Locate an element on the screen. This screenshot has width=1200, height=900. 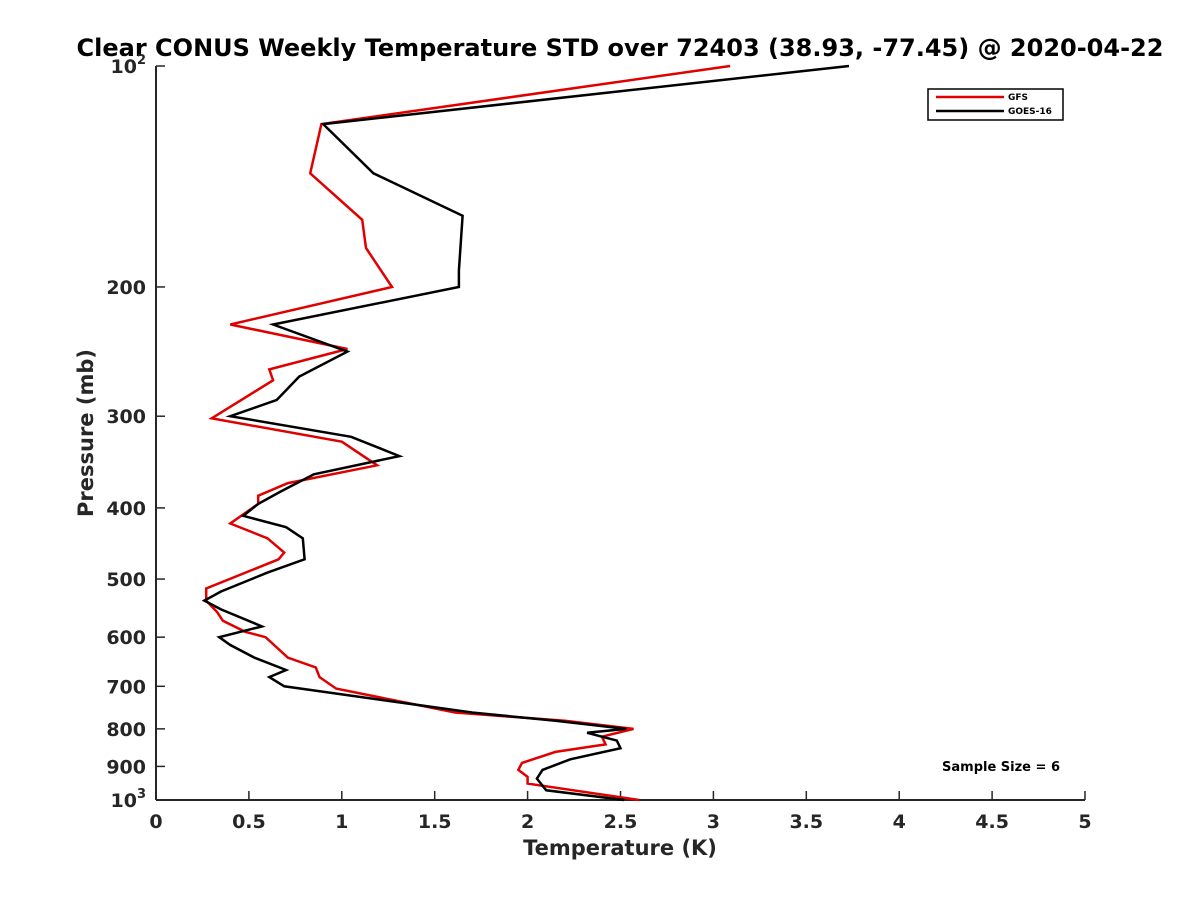
x-tick-label: 4.5 is located at coordinates (992, 822).